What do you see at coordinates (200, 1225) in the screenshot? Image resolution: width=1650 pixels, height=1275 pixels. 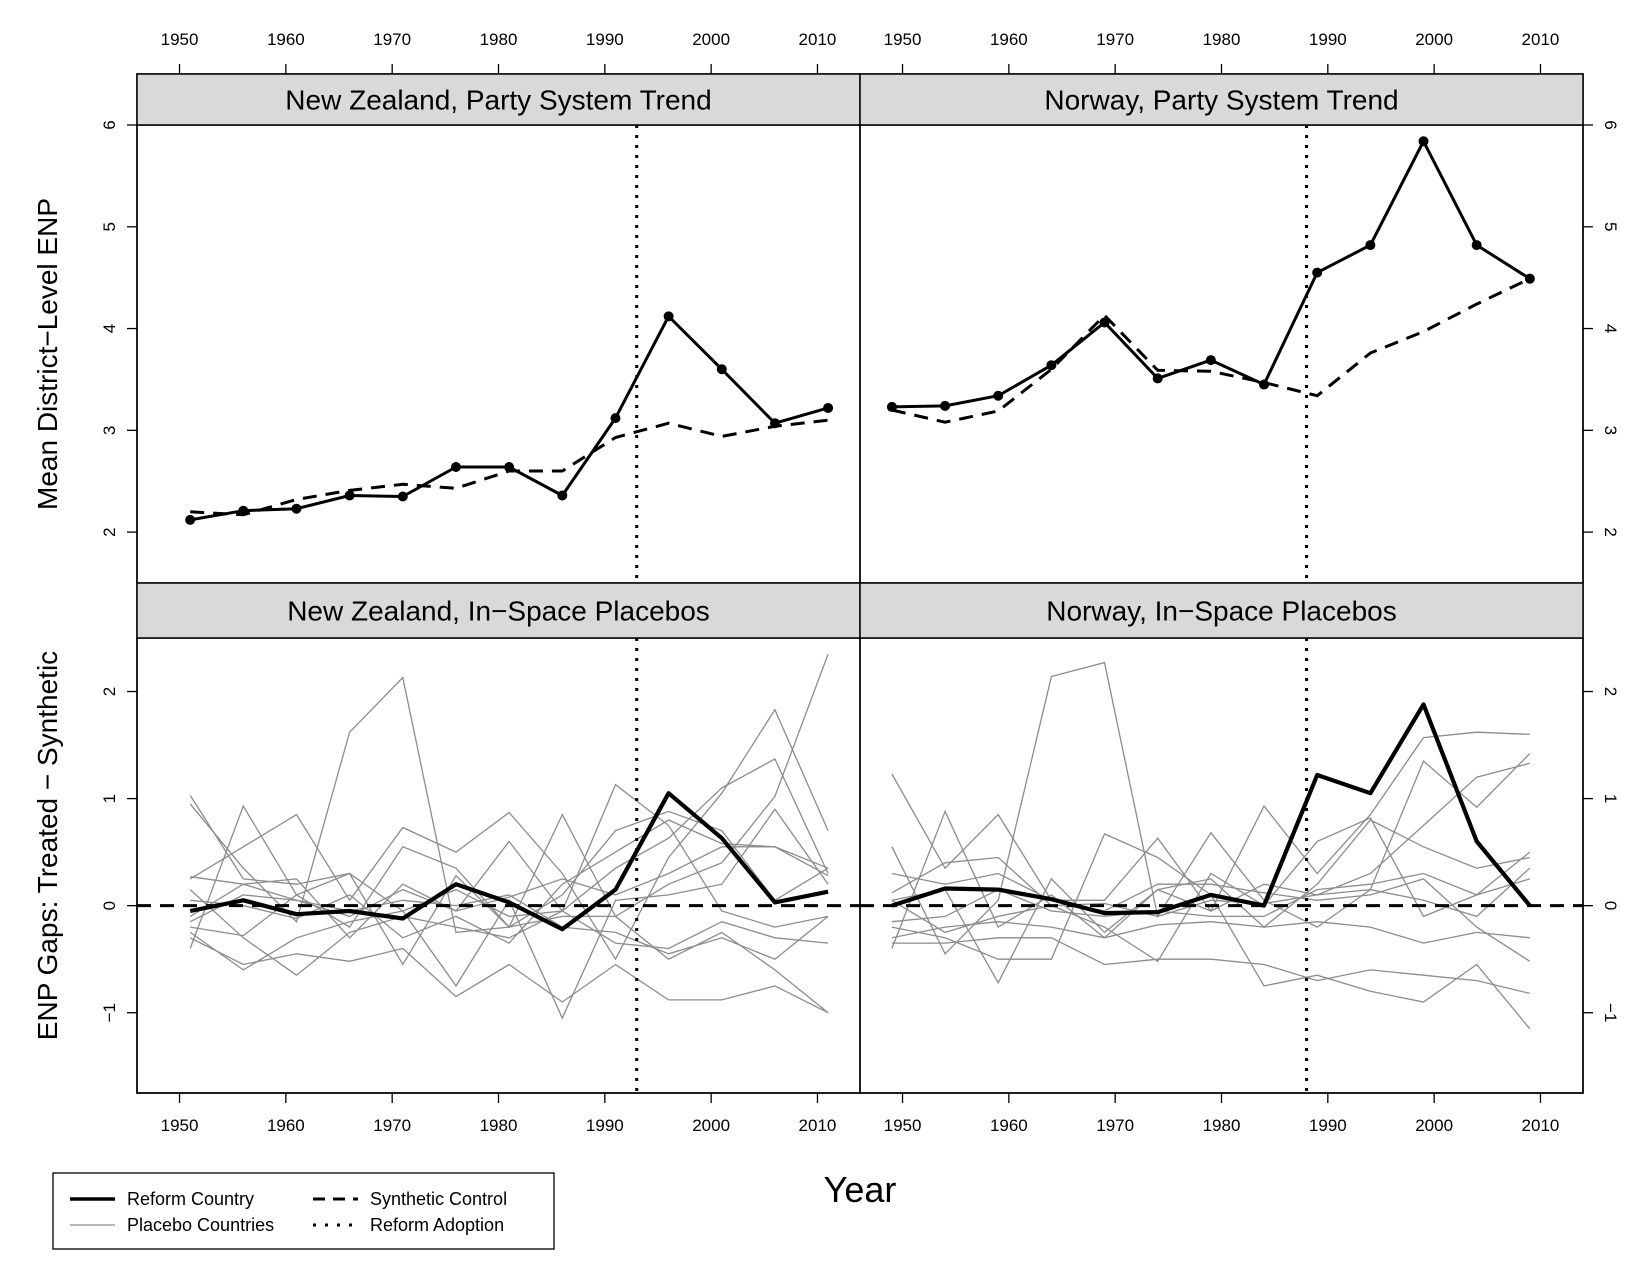 I see `legend-label: Placebo Countries` at bounding box center [200, 1225].